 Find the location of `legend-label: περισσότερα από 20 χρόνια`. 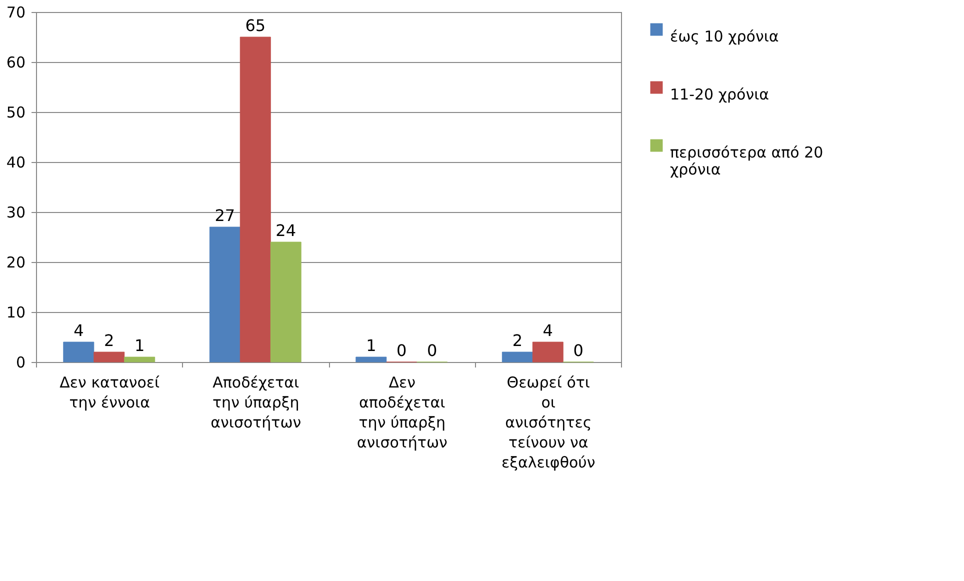

legend-label: περισσότερα από 20 χρόνια is located at coordinates (747, 161).